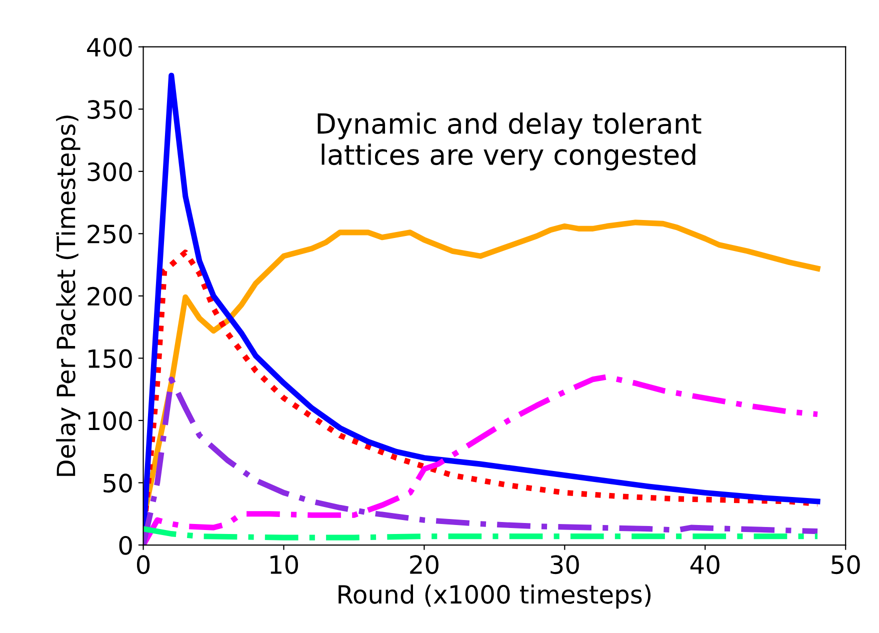 The width and height of the screenshot is (879, 633). I want to click on y-tick-label: 100, so click(110, 420).